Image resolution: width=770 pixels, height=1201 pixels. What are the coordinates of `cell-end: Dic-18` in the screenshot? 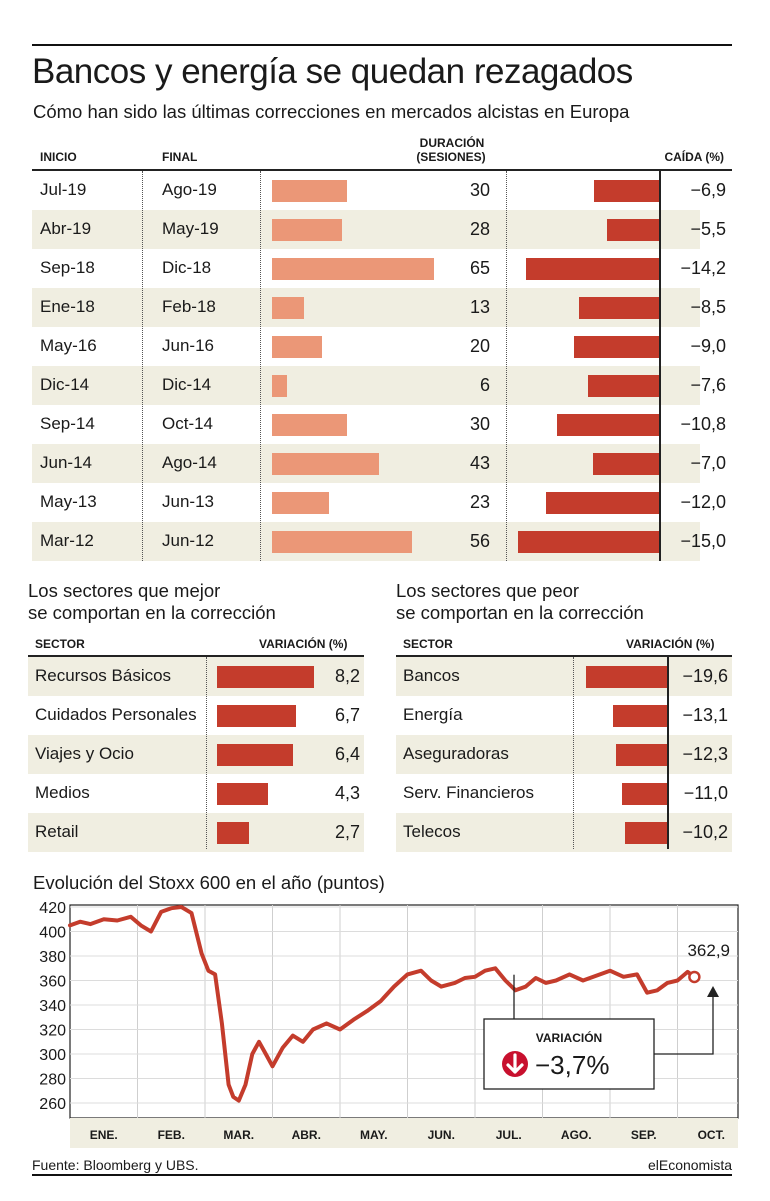 It's located at (187, 267).